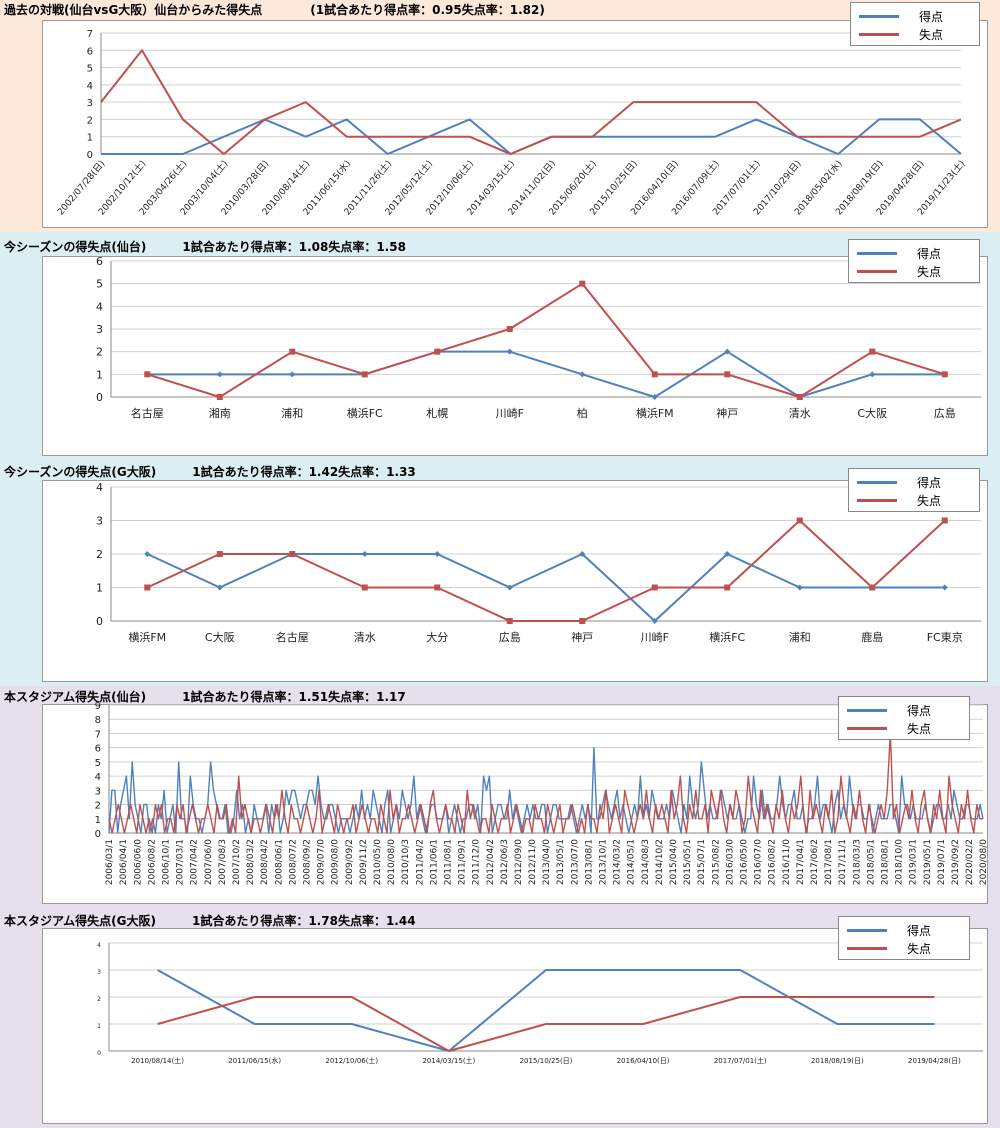 Image resolution: width=1000 pixels, height=1128 pixels. Describe the element at coordinates (147, 637) in the screenshot. I see `x-tick-label: 横浜FM` at that location.